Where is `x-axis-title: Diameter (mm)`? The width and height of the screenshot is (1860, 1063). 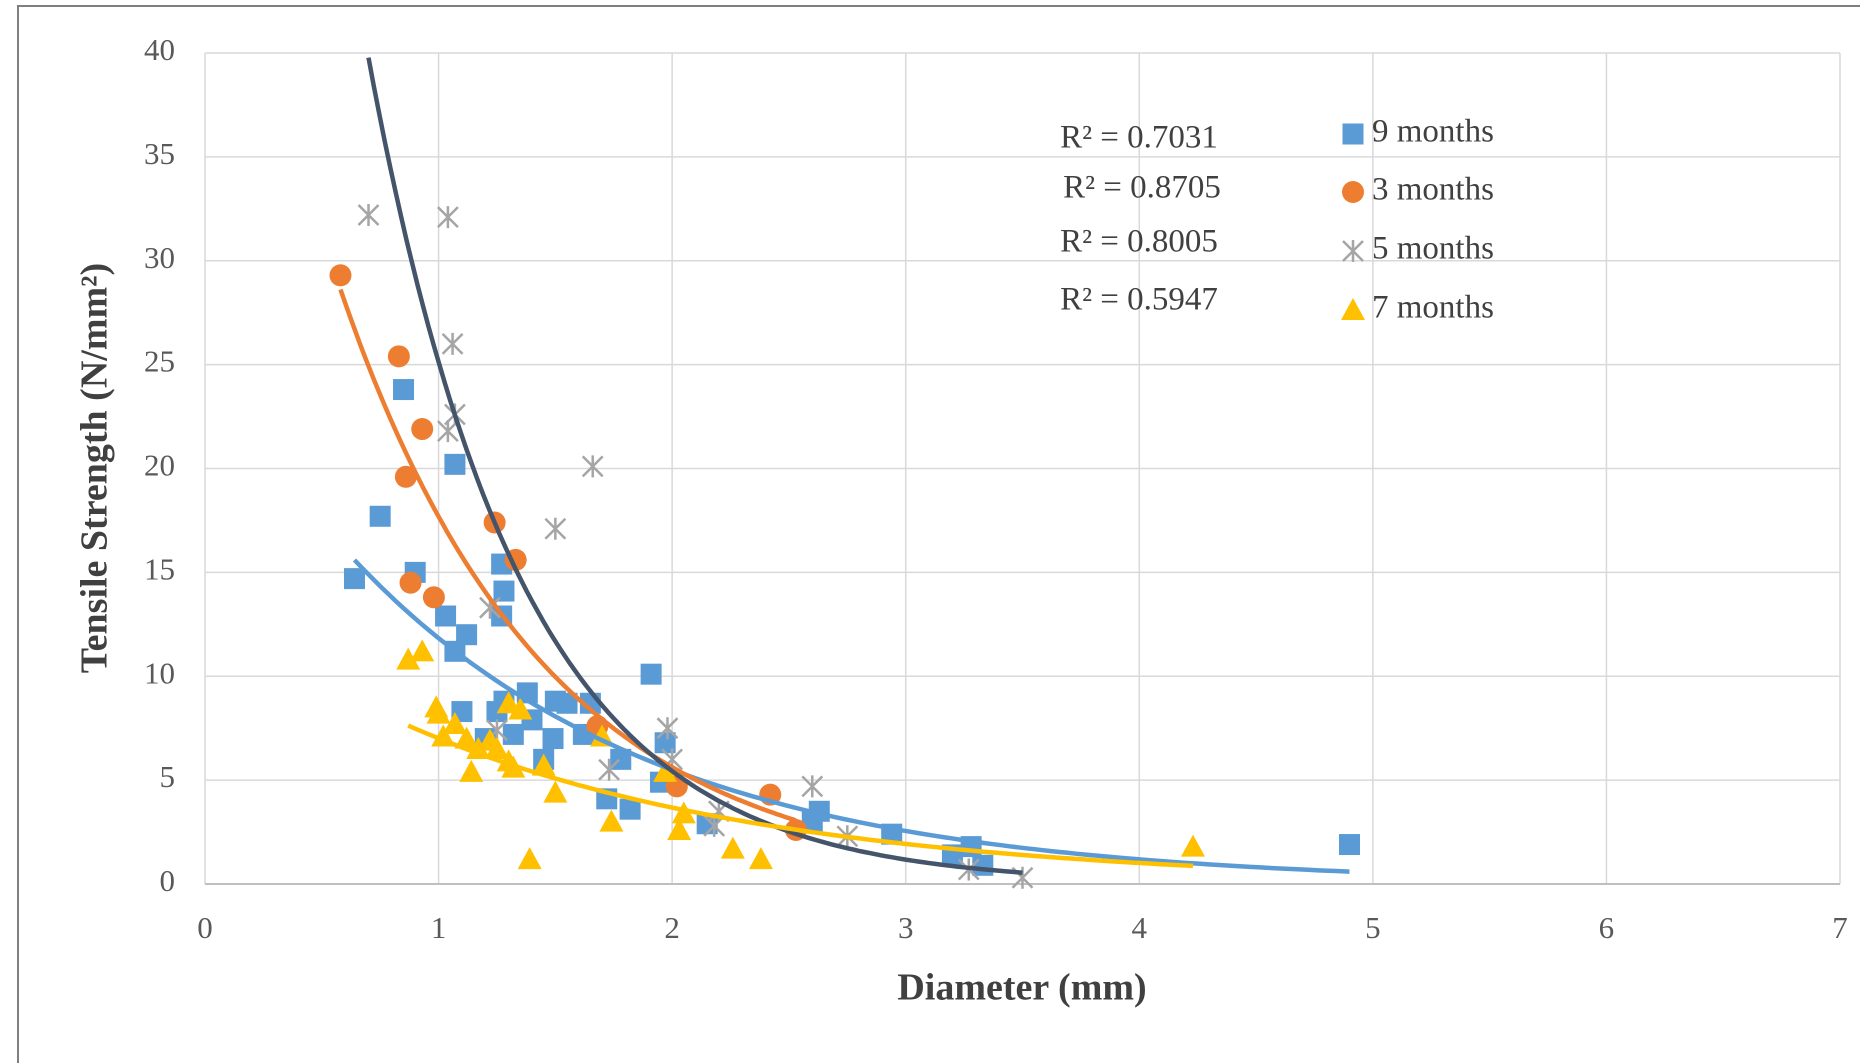
x-axis-title: Diameter (mm) is located at coordinates (1021, 988).